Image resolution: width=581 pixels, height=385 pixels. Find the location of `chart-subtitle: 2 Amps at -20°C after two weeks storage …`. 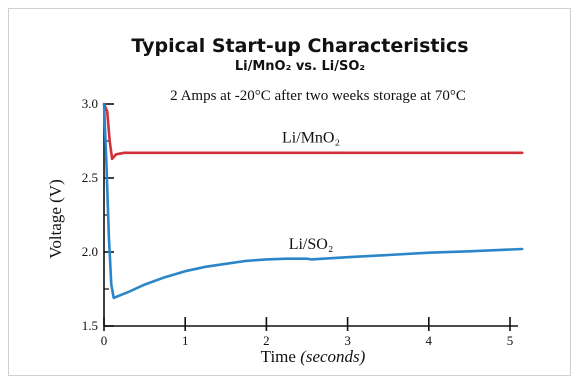

chart-subtitle: 2 Amps at -20°C after two weeks storage … is located at coordinates (318, 96).